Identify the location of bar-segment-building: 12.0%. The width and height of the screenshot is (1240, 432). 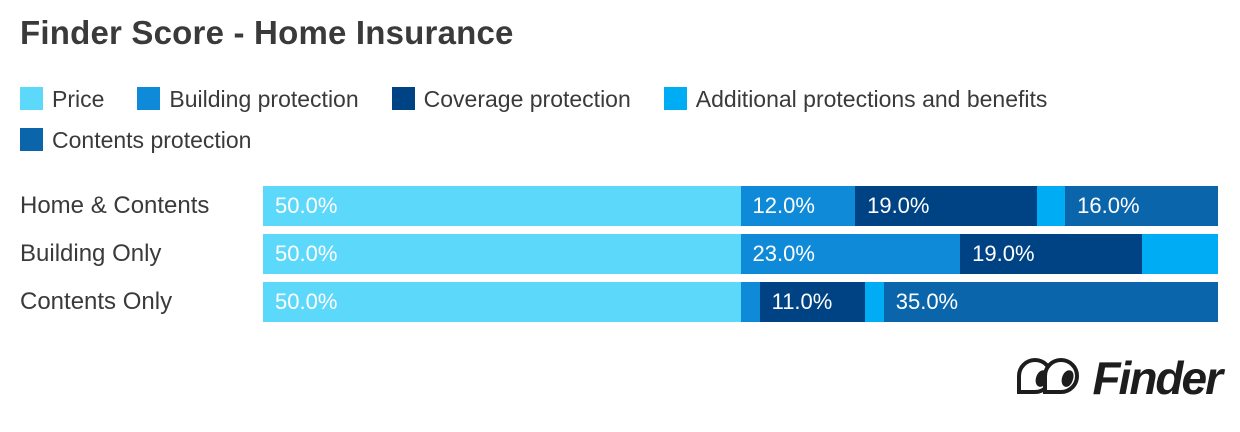
(798, 206).